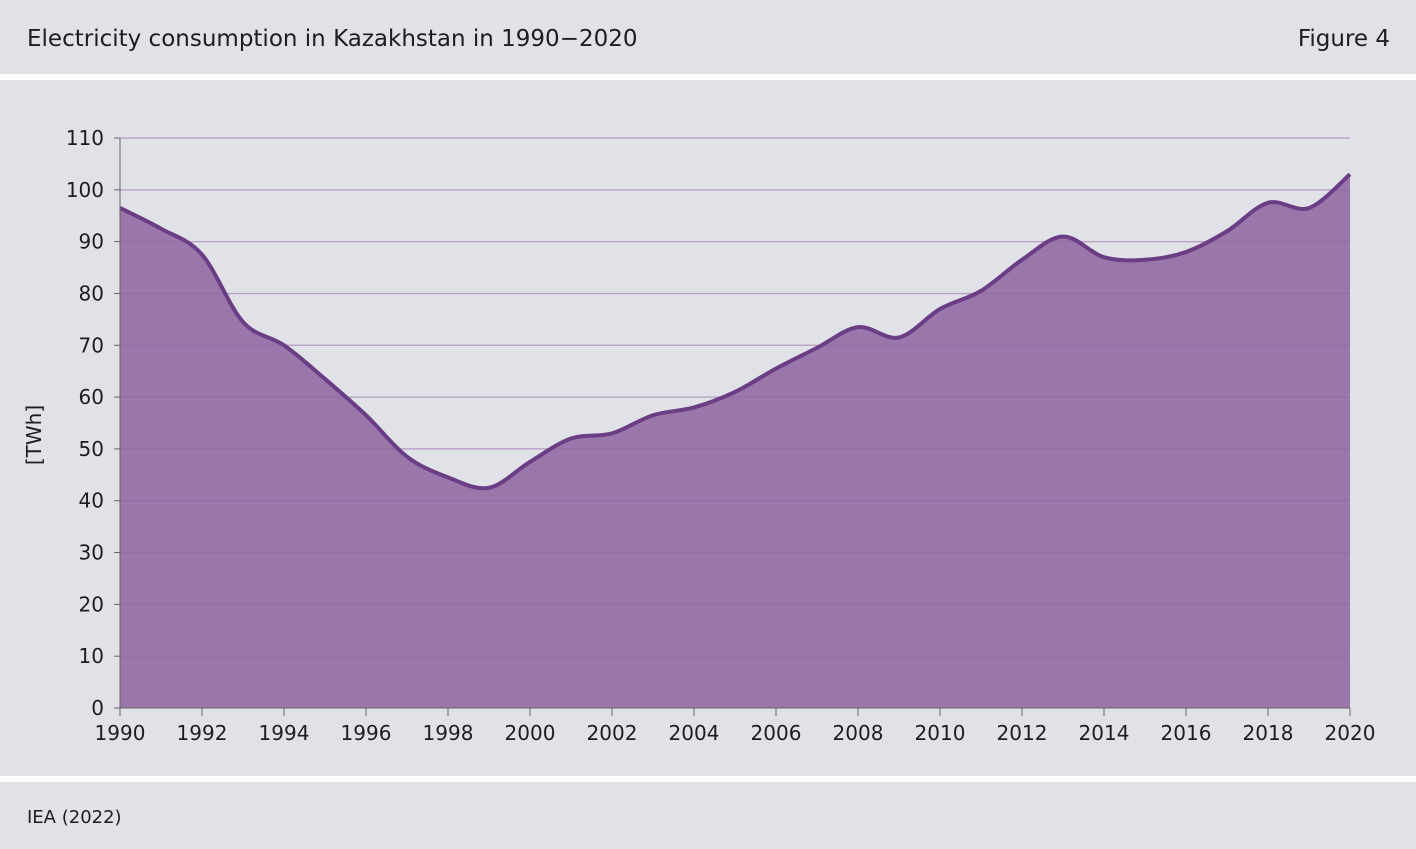 This screenshot has height=849, width=1416. Describe the element at coordinates (1268, 733) in the screenshot. I see `x-tick-label: 2018` at that location.